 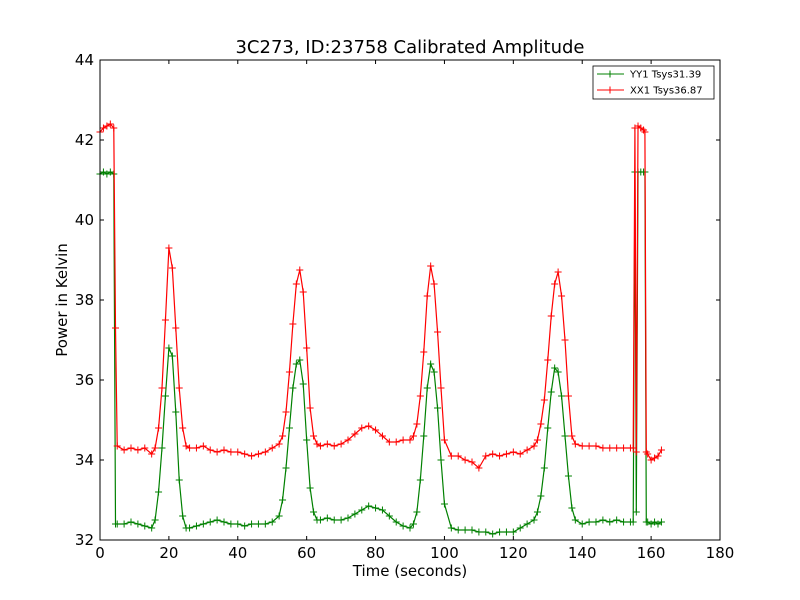 What do you see at coordinates (84, 540) in the screenshot?
I see `y-tick-label-0: 32` at bounding box center [84, 540].